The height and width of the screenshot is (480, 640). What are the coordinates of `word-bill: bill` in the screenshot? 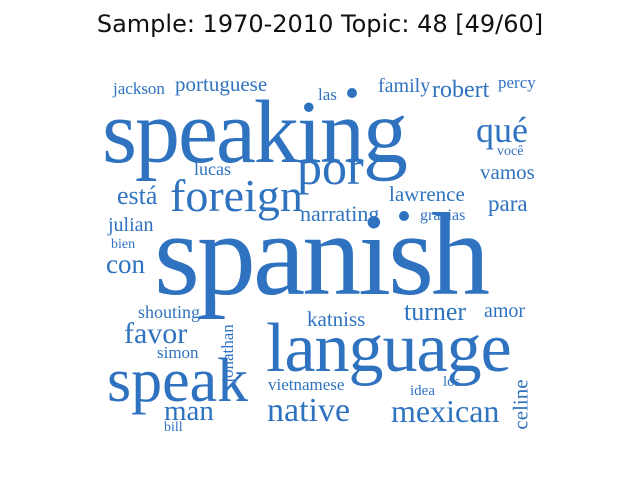 It's located at (173, 427).